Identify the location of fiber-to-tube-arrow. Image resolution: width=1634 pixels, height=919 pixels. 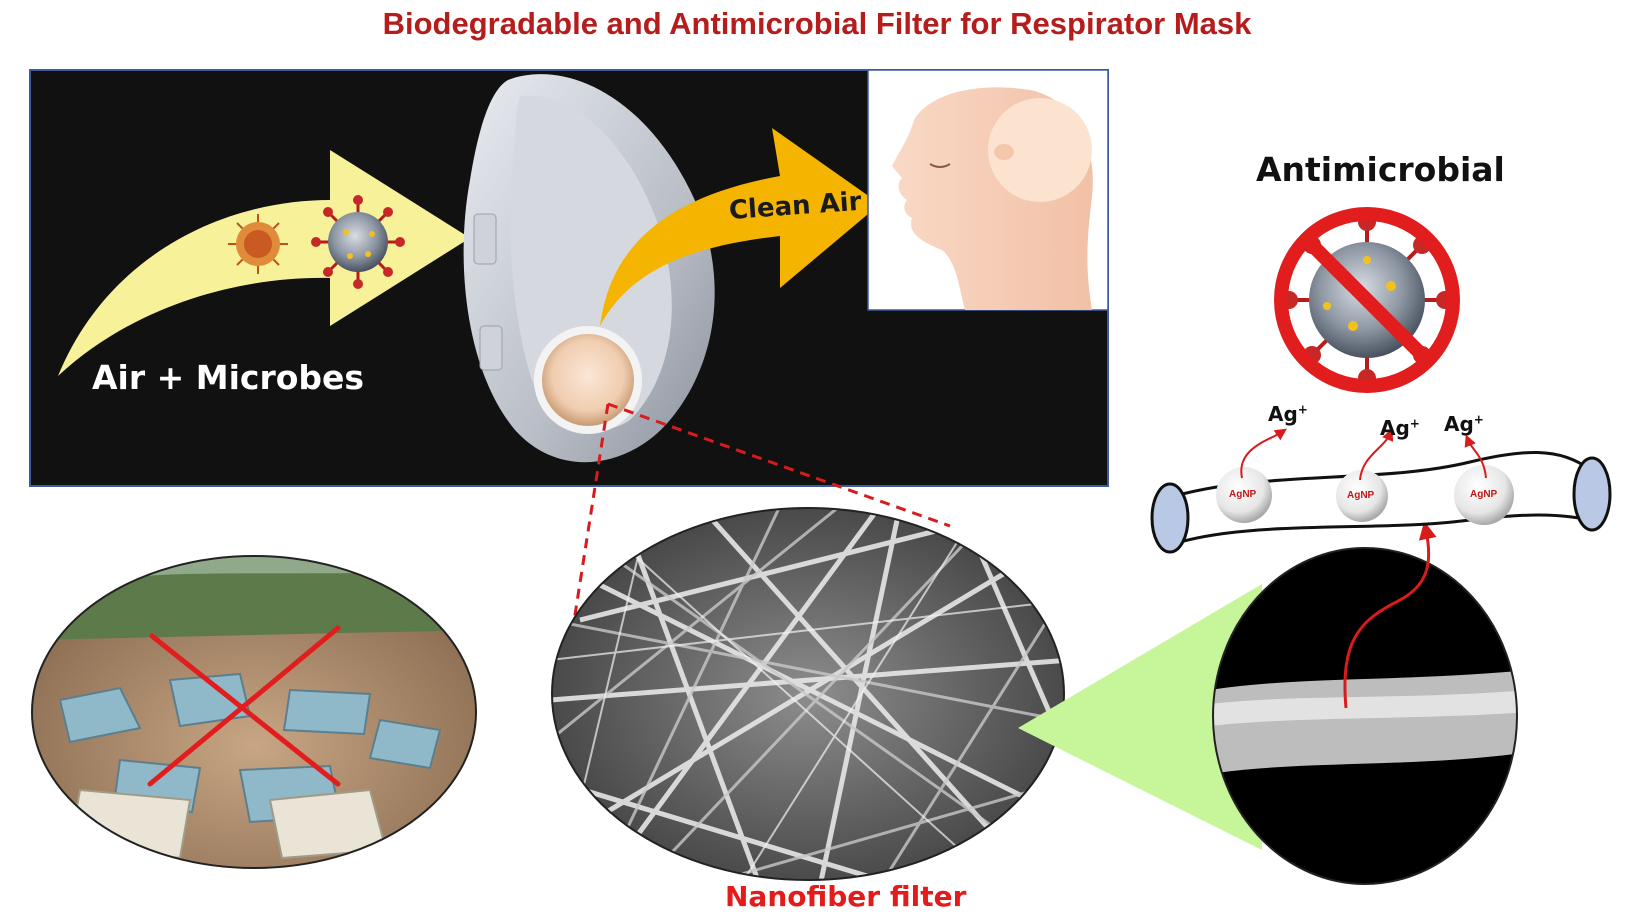
(1390, 615).